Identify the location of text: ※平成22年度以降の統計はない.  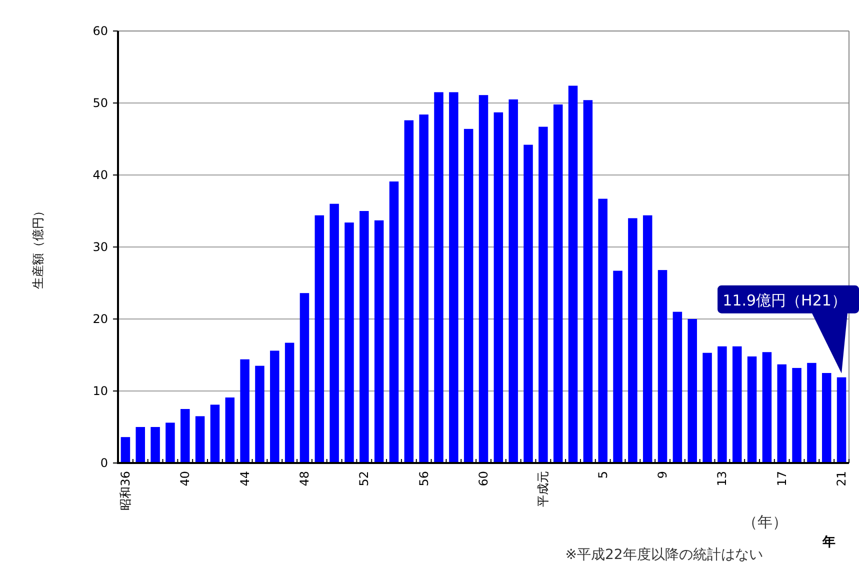
(664, 555).